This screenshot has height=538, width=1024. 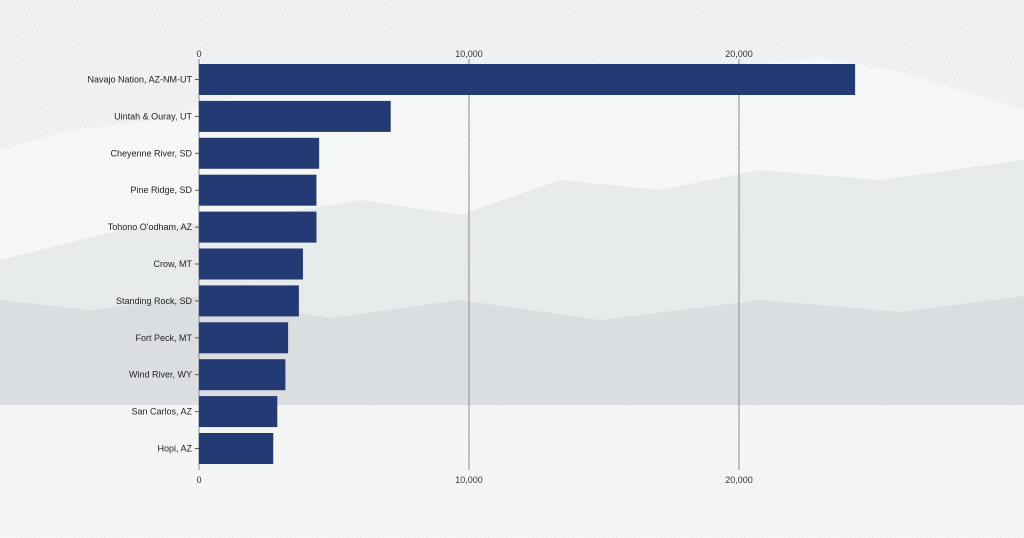 What do you see at coordinates (739, 480) in the screenshot?
I see `x-tick-label-bottom: 20,000` at bounding box center [739, 480].